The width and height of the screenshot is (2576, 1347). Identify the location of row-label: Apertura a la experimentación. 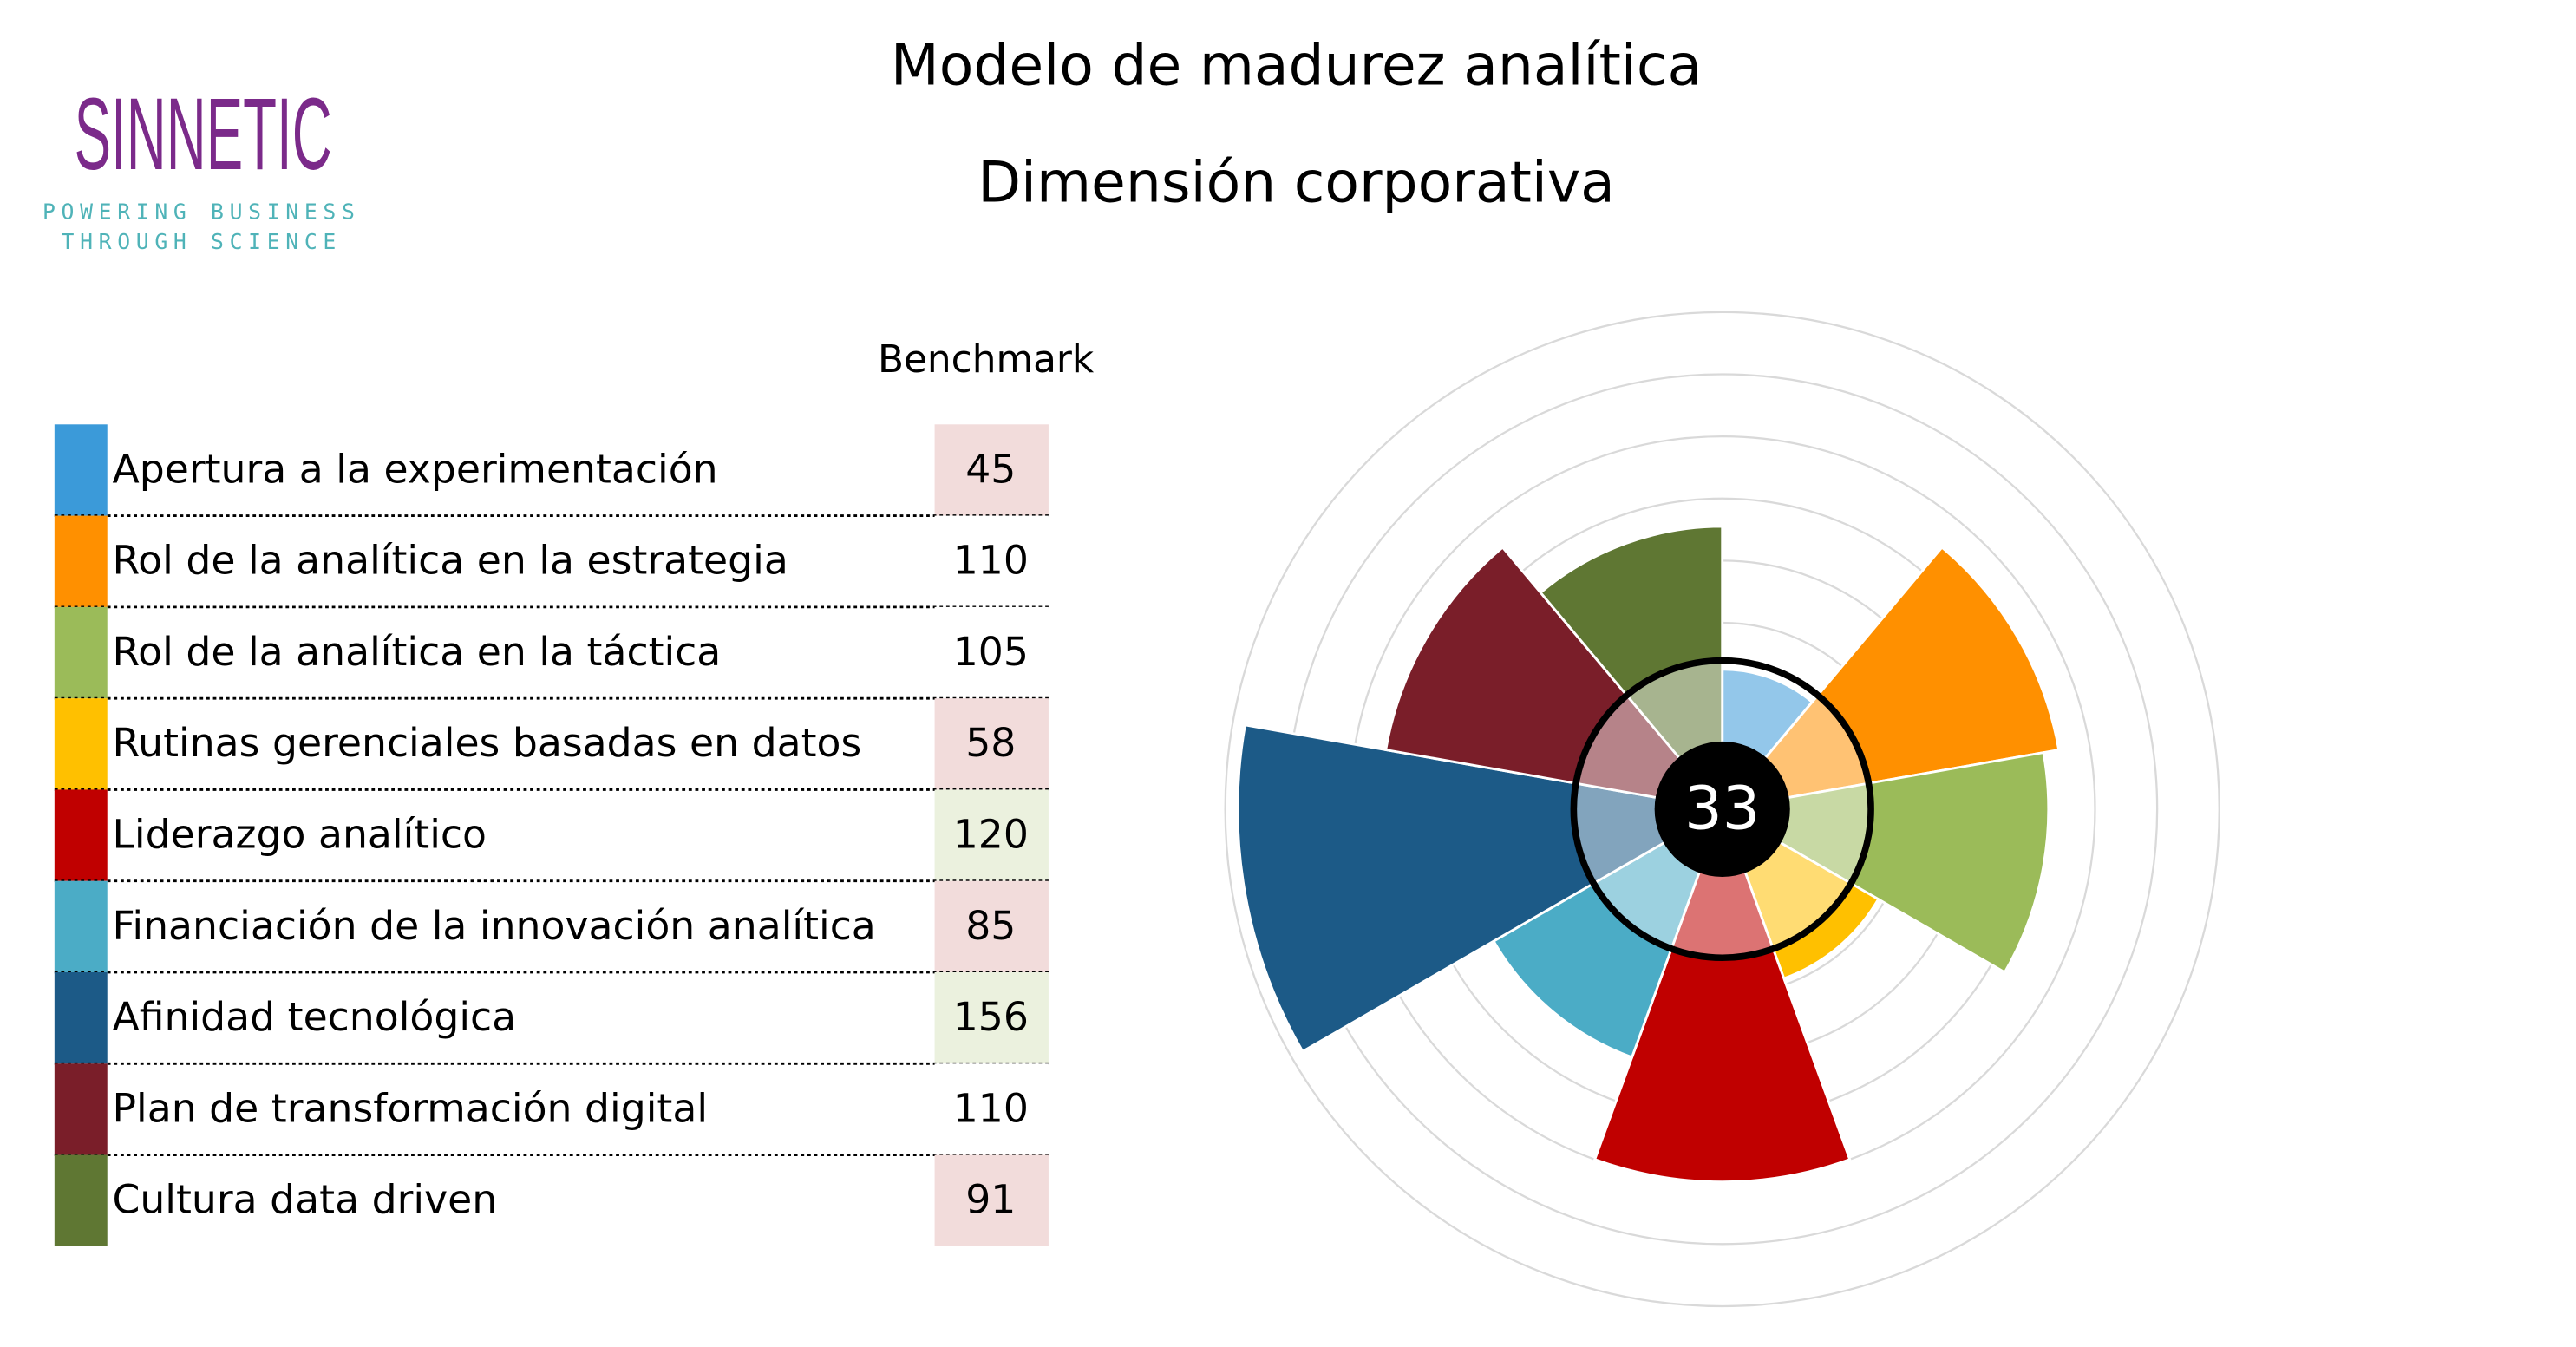
(414, 469).